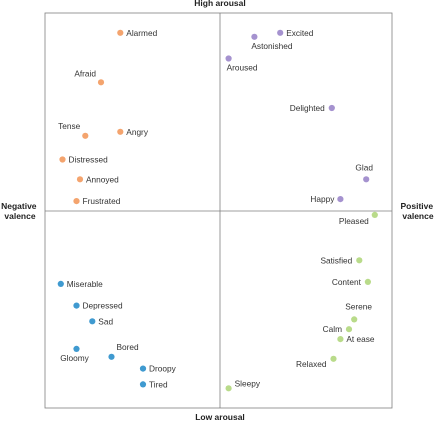 This screenshot has height=424, width=436. What do you see at coordinates (228, 58) in the screenshot?
I see `point-aroused` at bounding box center [228, 58].